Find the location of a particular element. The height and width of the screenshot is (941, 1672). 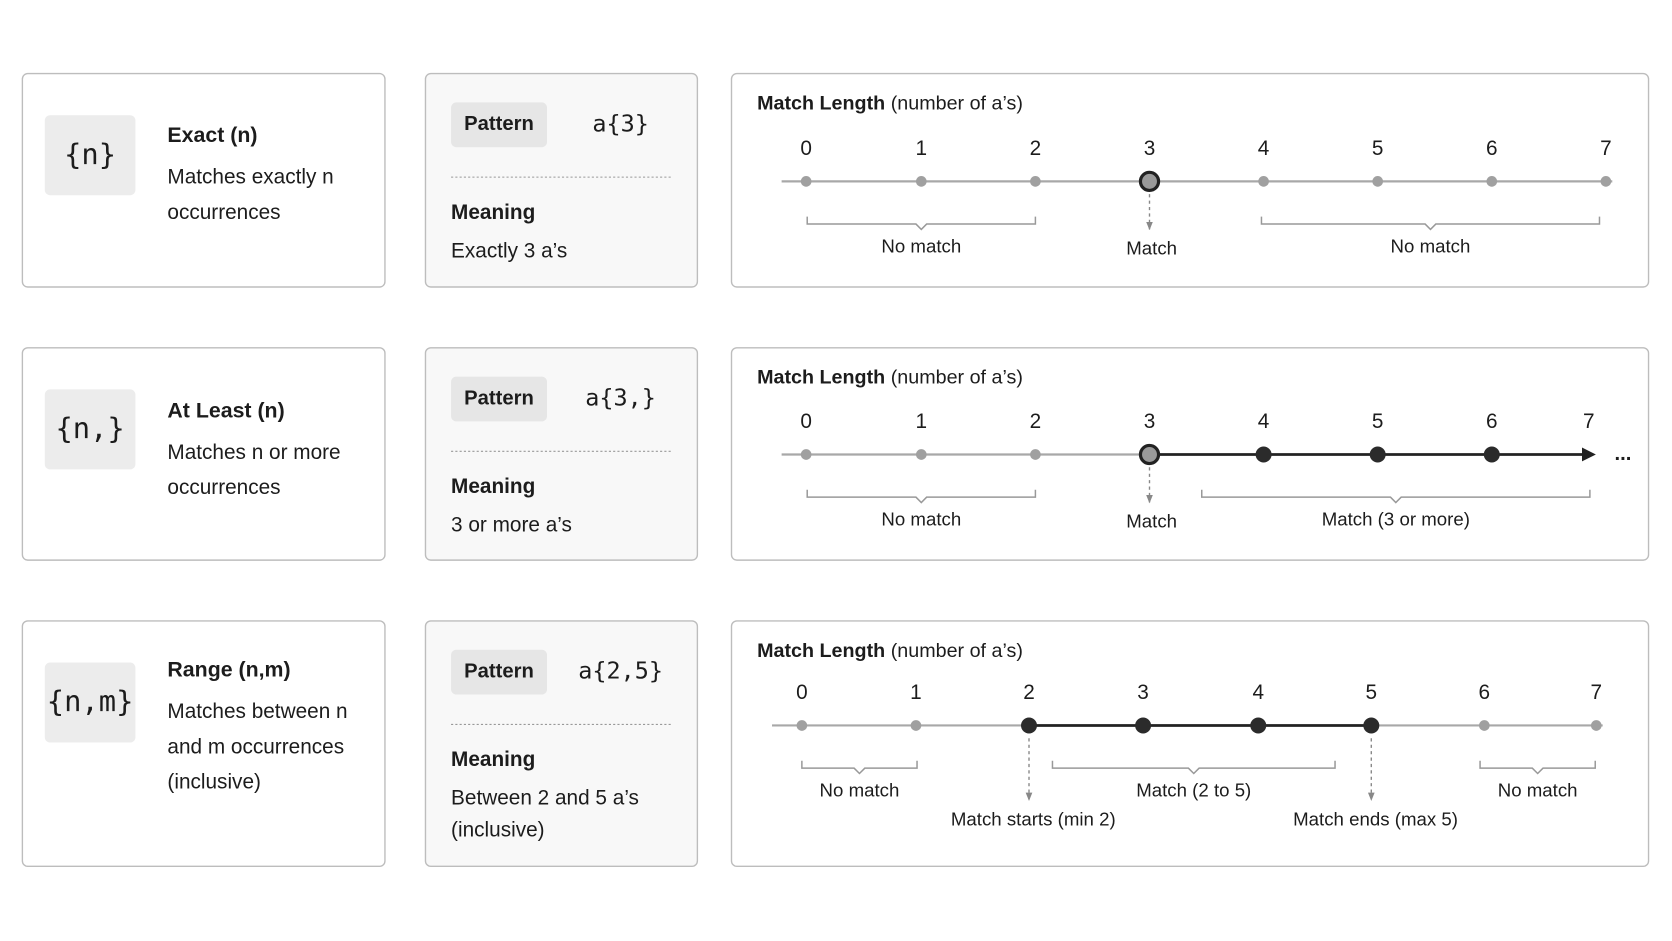

description: Matches n or more is located at coordinates (253, 452).